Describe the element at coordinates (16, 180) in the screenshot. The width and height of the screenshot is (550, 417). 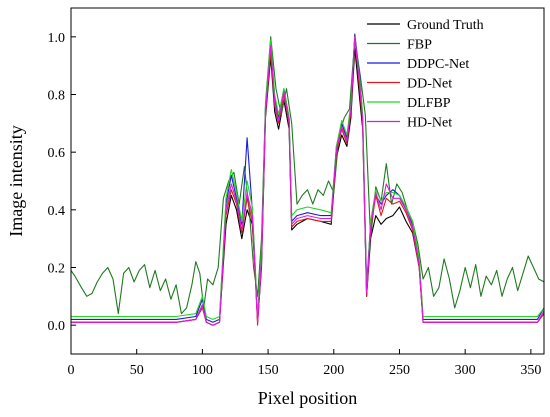
I see `y-axis-title: Image intensity` at that location.